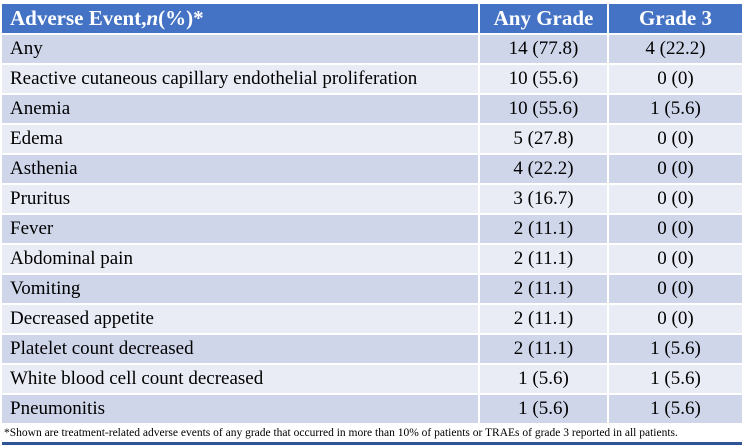 This screenshot has width=744, height=447. Describe the element at coordinates (241, 379) in the screenshot. I see `cell-adverse-event: White blood cell count decreased` at that location.